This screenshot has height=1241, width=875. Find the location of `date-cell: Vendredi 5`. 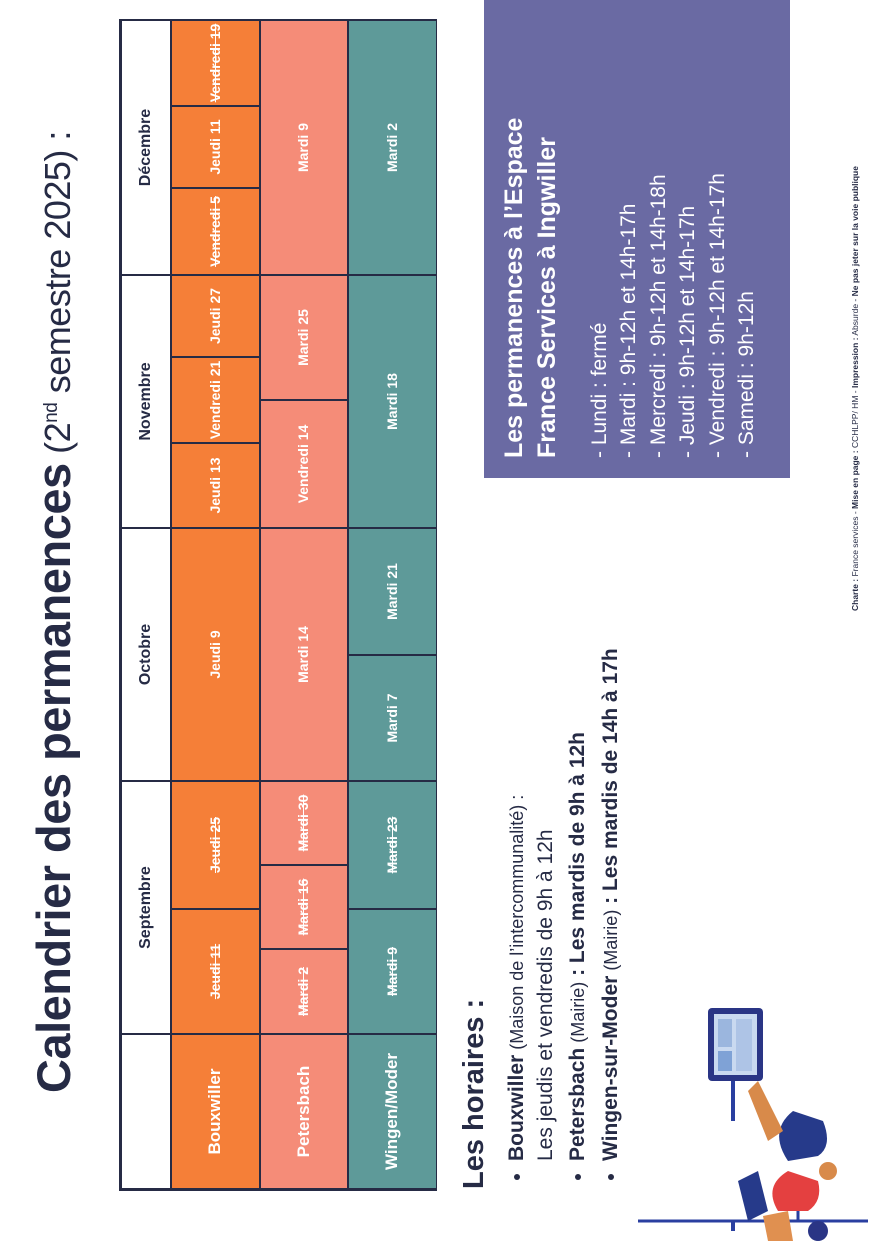

date-cell: Vendredi 5 is located at coordinates (215, 231).